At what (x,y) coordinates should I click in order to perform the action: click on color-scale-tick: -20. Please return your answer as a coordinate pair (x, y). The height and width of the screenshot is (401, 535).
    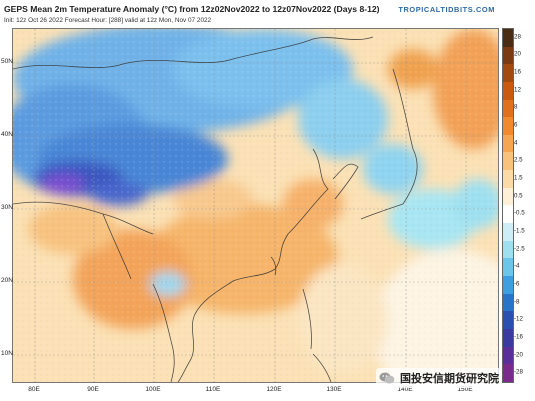
    Looking at the image, I should click on (518, 355).